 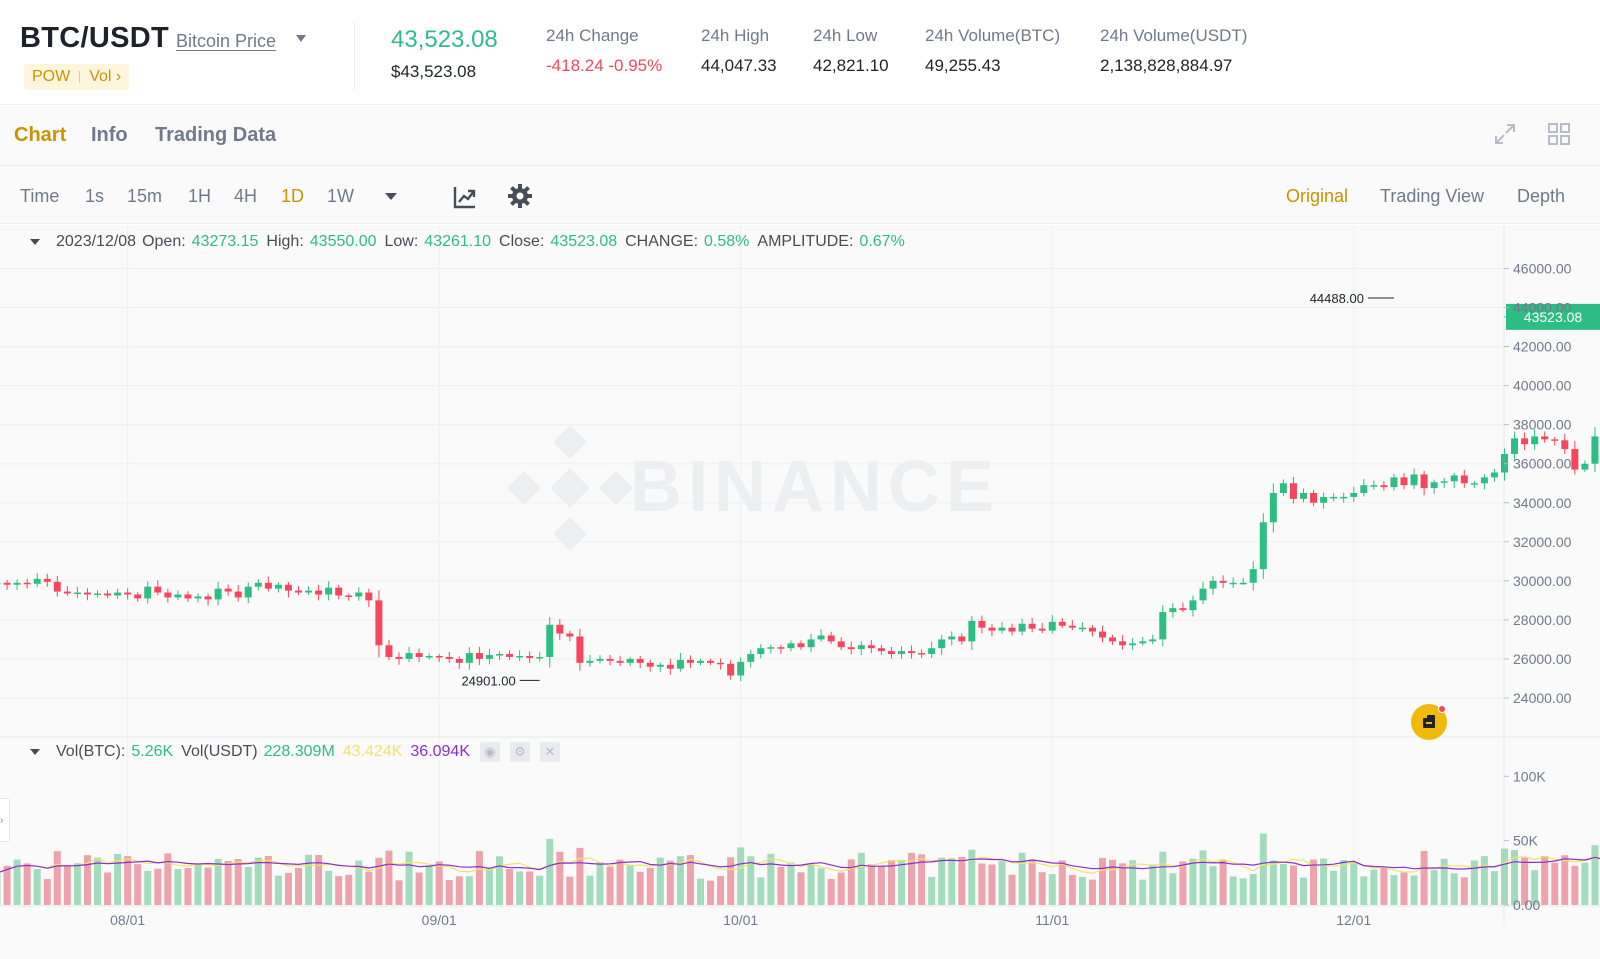 I want to click on tab-chart: Chart, so click(x=40, y=135).